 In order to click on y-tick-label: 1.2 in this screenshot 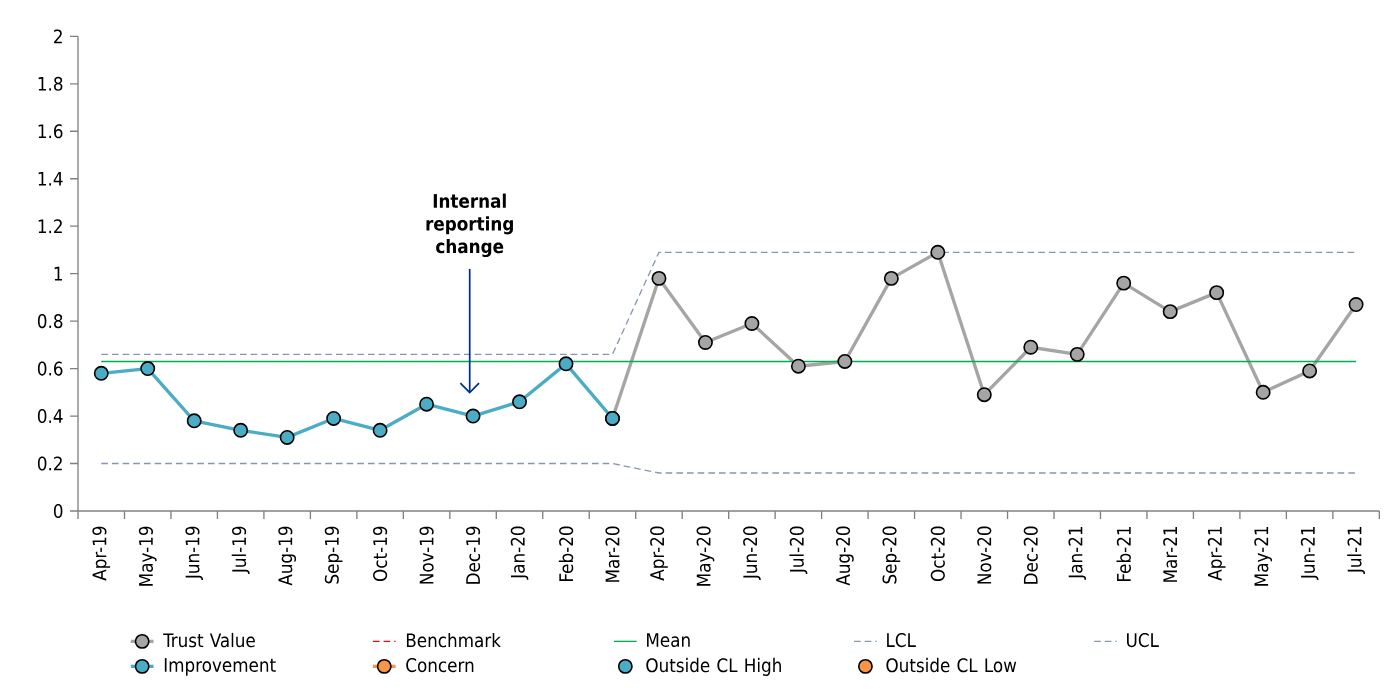, I will do `click(50, 226)`.